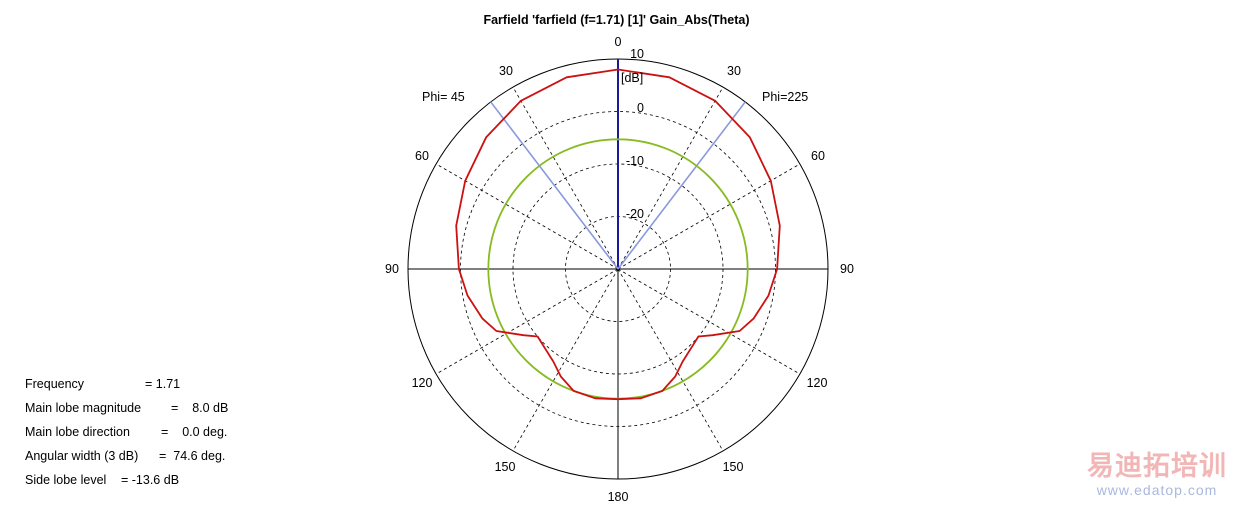  I want to click on radial-tick-label: 10, so click(637, 54).